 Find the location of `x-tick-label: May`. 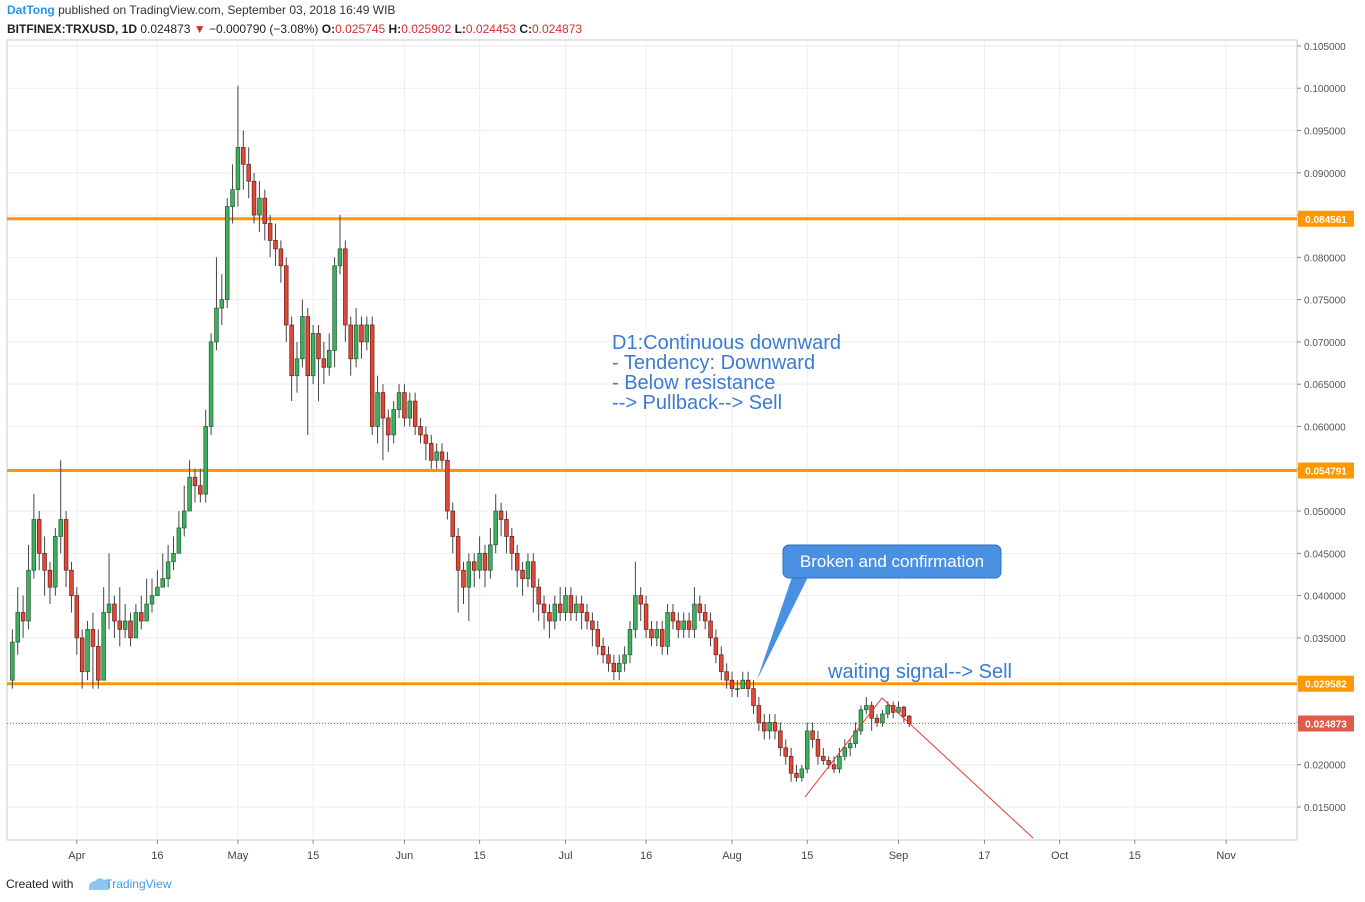

x-tick-label: May is located at coordinates (238, 856).